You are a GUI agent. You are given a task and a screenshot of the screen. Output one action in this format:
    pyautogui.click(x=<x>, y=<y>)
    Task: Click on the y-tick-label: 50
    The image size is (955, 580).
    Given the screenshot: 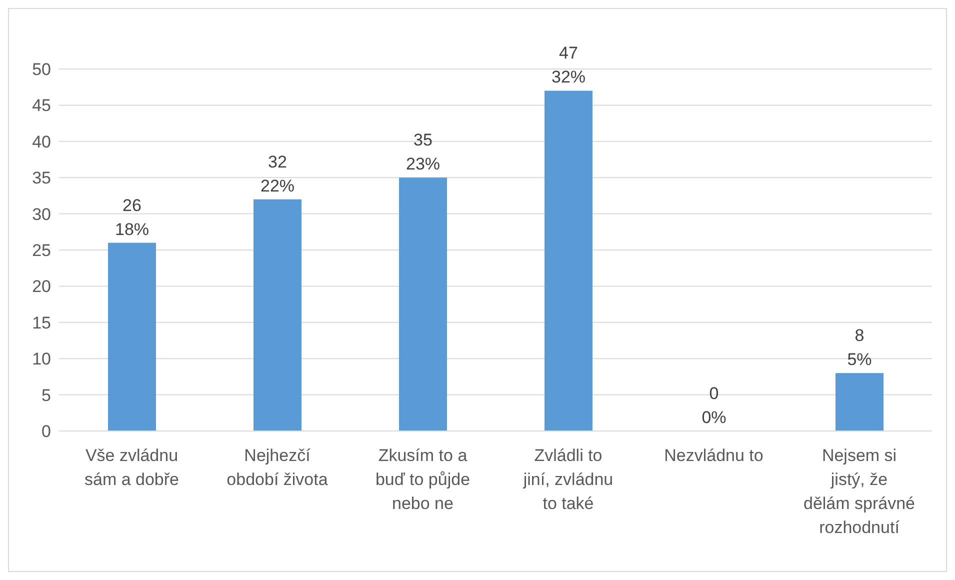 What is the action you would take?
    pyautogui.click(x=41, y=70)
    